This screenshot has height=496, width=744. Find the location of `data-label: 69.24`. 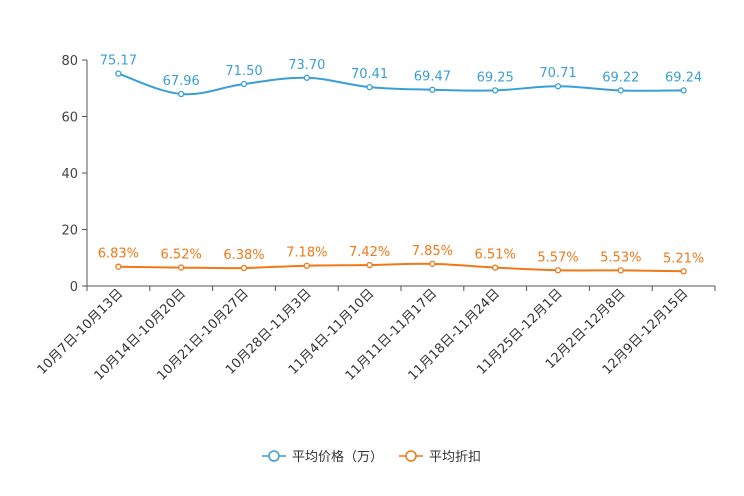

data-label: 69.24 is located at coordinates (683, 77).